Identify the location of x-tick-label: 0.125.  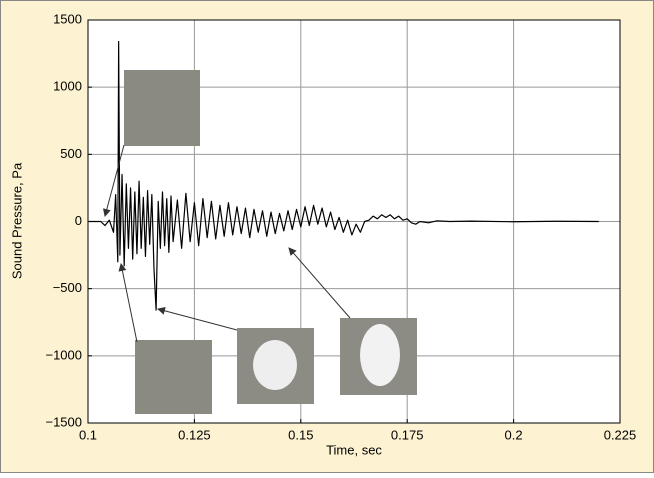
(194, 434).